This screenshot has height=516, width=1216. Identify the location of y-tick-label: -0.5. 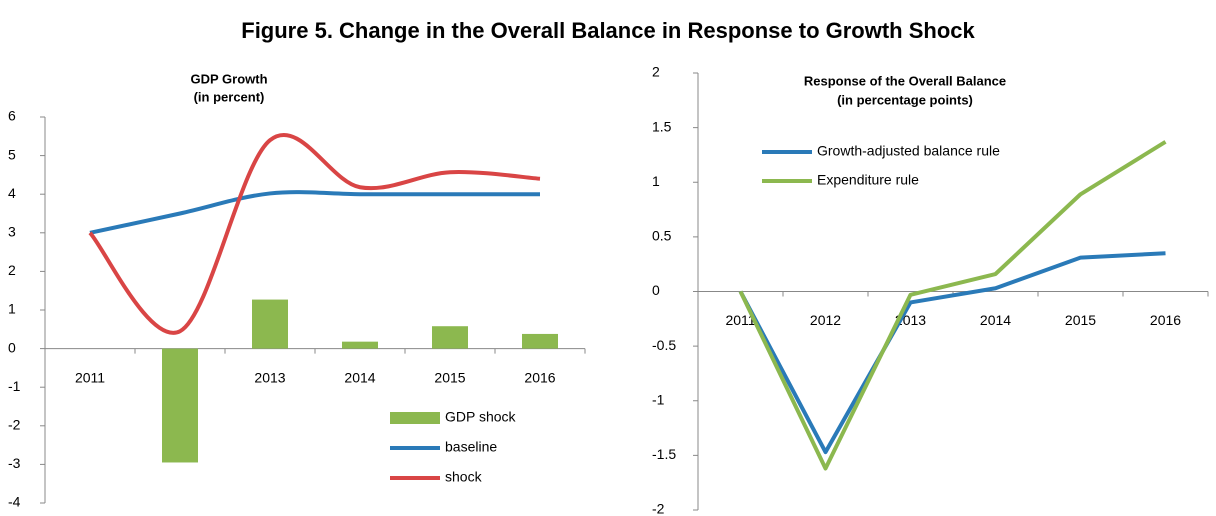
(664, 345).